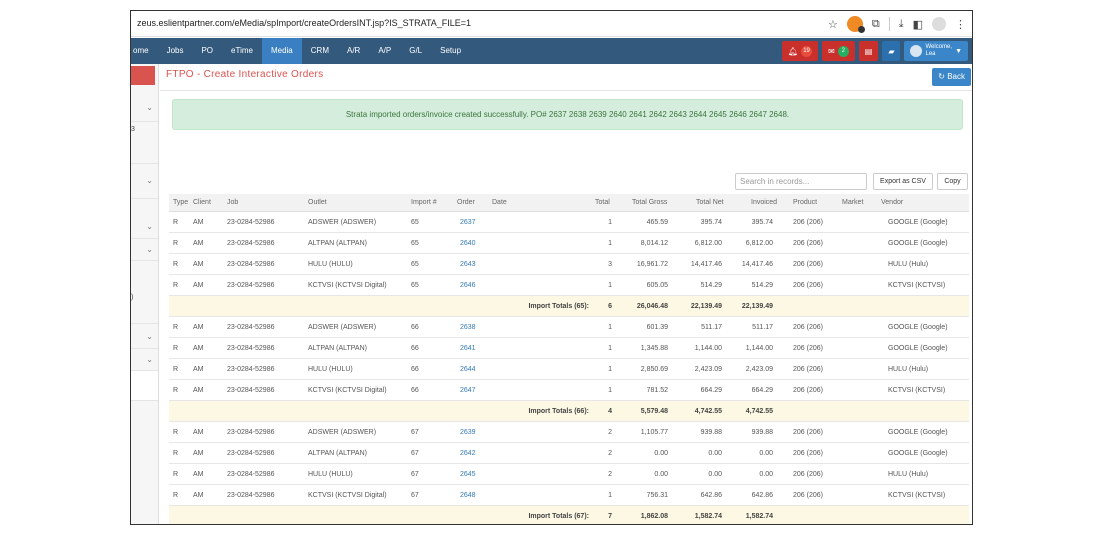 This screenshot has height=543, width=1095. What do you see at coordinates (917, 24) in the screenshot?
I see `sidebar-icon: ◧` at bounding box center [917, 24].